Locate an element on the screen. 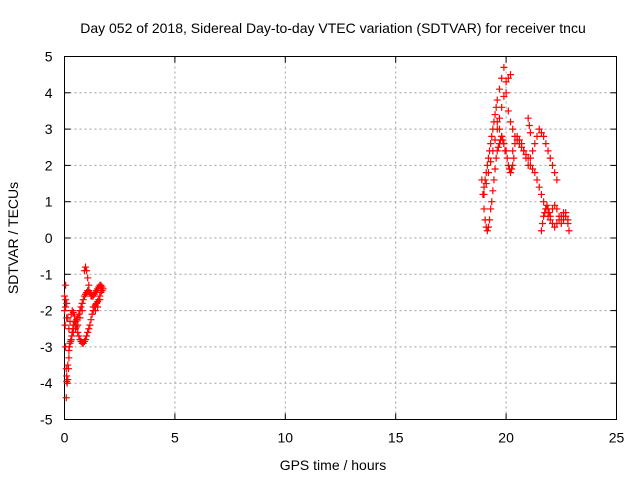 This screenshot has width=640, height=480. x-axis-label: GPS time / hours is located at coordinates (333, 465).